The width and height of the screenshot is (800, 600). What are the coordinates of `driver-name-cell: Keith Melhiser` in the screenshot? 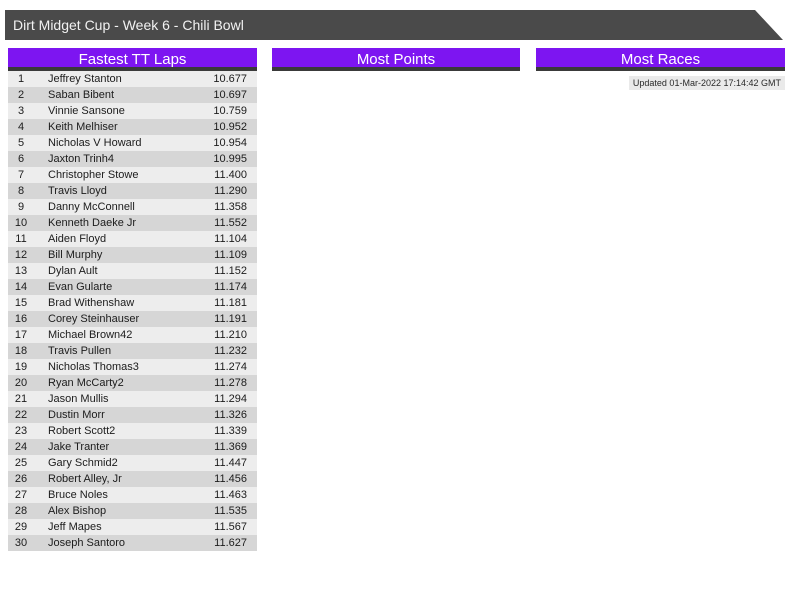 It's located at (83, 127).